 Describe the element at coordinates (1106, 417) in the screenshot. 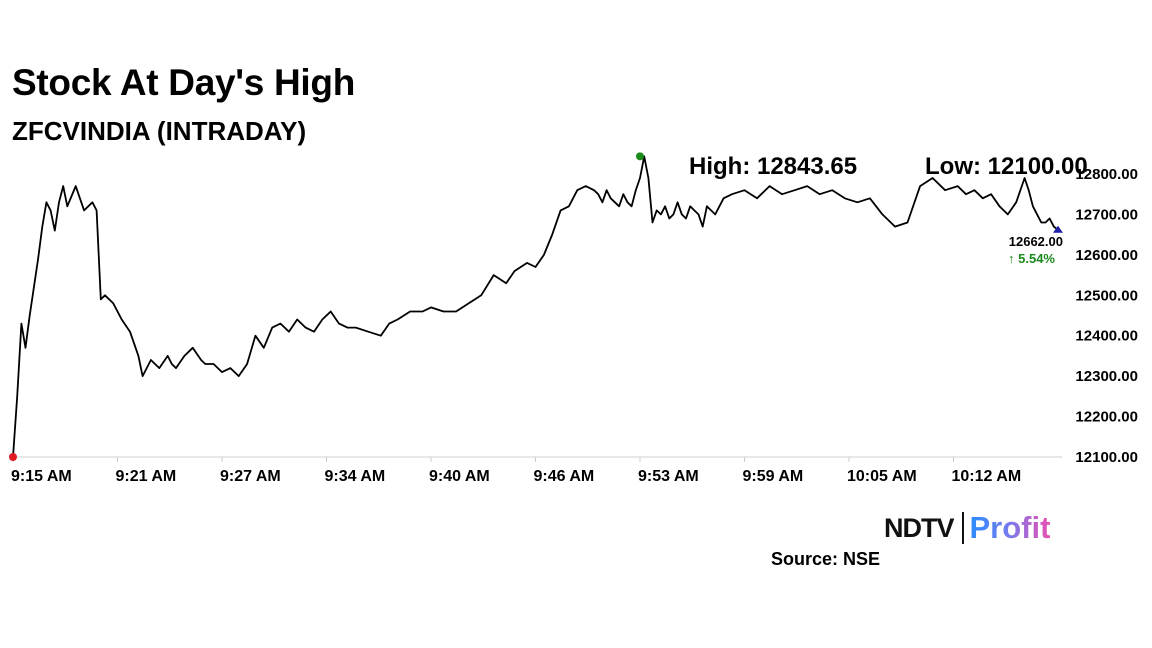

I see `y-tick-label: 12200.00` at that location.